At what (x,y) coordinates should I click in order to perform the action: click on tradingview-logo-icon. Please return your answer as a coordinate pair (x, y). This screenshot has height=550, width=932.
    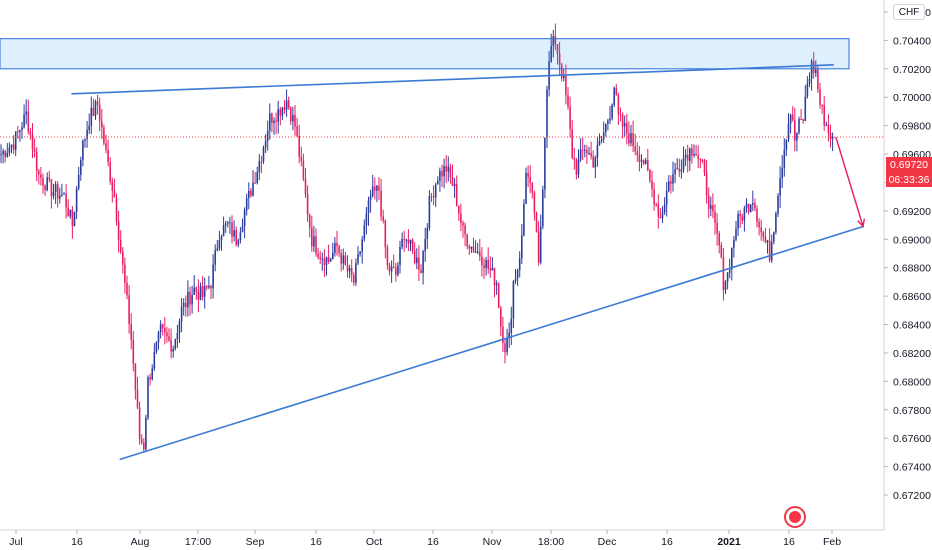
    Looking at the image, I should click on (795, 517).